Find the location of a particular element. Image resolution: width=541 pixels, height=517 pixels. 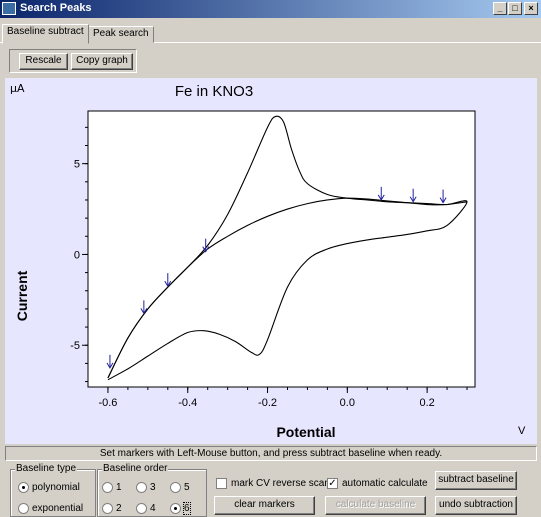

y-unit-label: μA is located at coordinates (17, 88).